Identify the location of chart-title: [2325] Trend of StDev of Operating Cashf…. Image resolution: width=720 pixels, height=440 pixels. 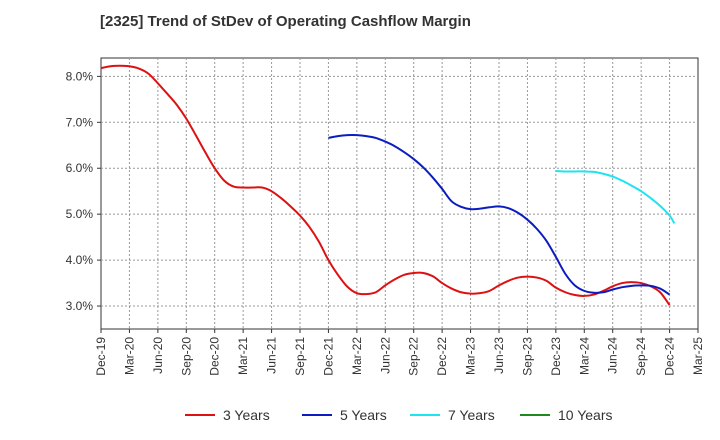
(285, 21).